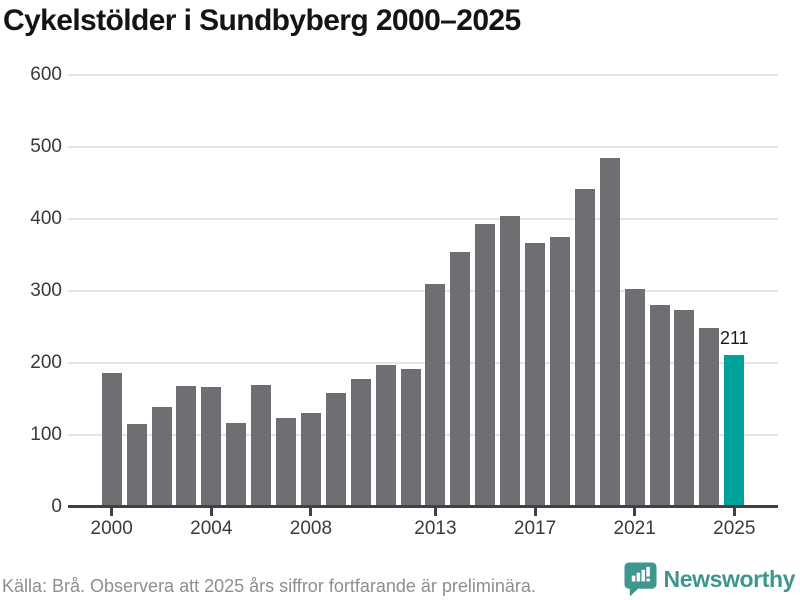 Image resolution: width=800 pixels, height=600 pixels. I want to click on y-axis-label-100: 100, so click(46, 434).